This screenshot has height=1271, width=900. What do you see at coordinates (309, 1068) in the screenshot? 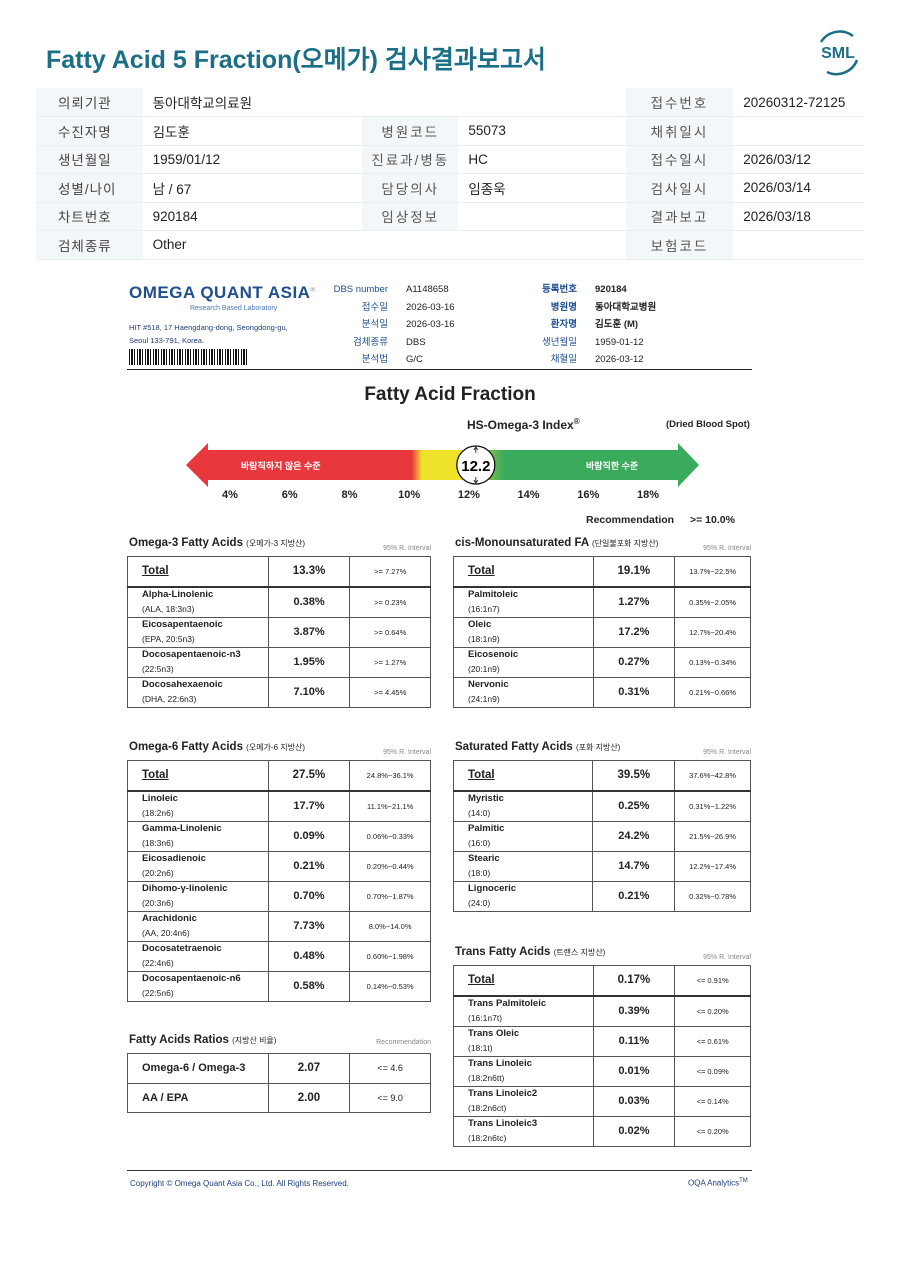
I see `acid-value: 2.07` at bounding box center [309, 1068].